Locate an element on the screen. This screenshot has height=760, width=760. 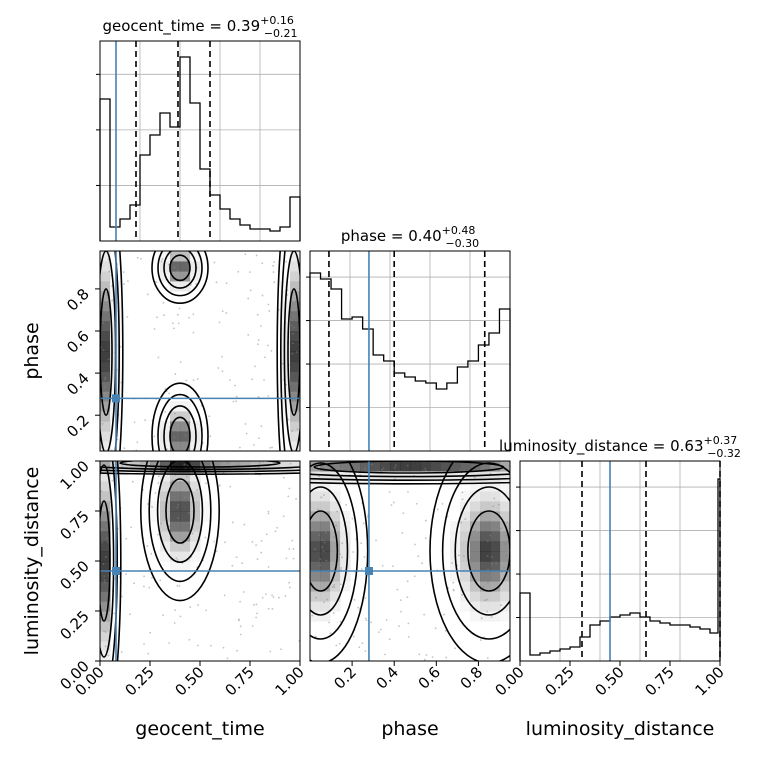
phase-xtick-label: 0.2 is located at coordinates (345, 678).